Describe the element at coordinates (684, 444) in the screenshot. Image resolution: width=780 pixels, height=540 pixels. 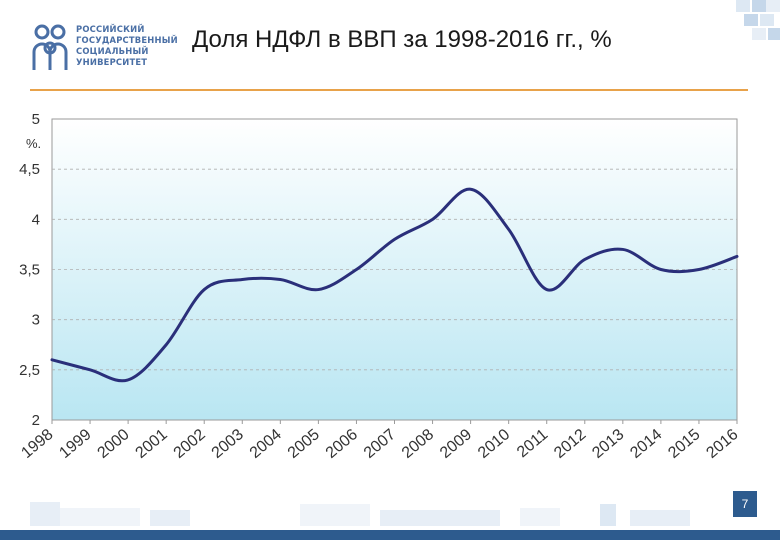
I see `x-tick-label: 2015` at that location.